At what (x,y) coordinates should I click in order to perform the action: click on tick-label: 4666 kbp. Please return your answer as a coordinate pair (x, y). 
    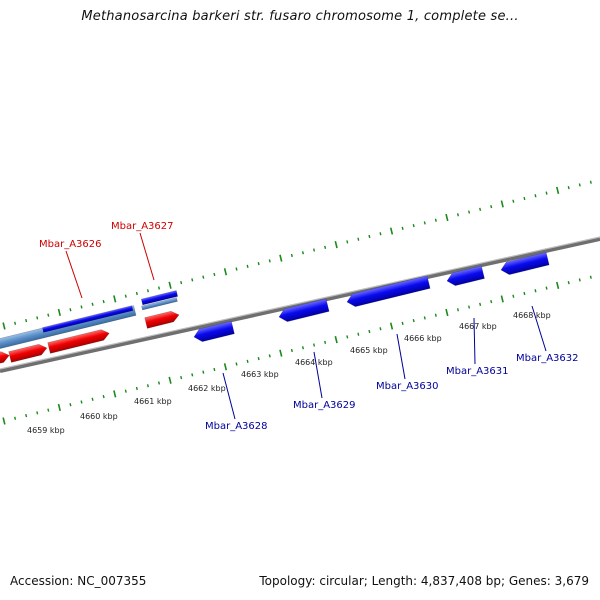
    Looking at the image, I should click on (423, 338).